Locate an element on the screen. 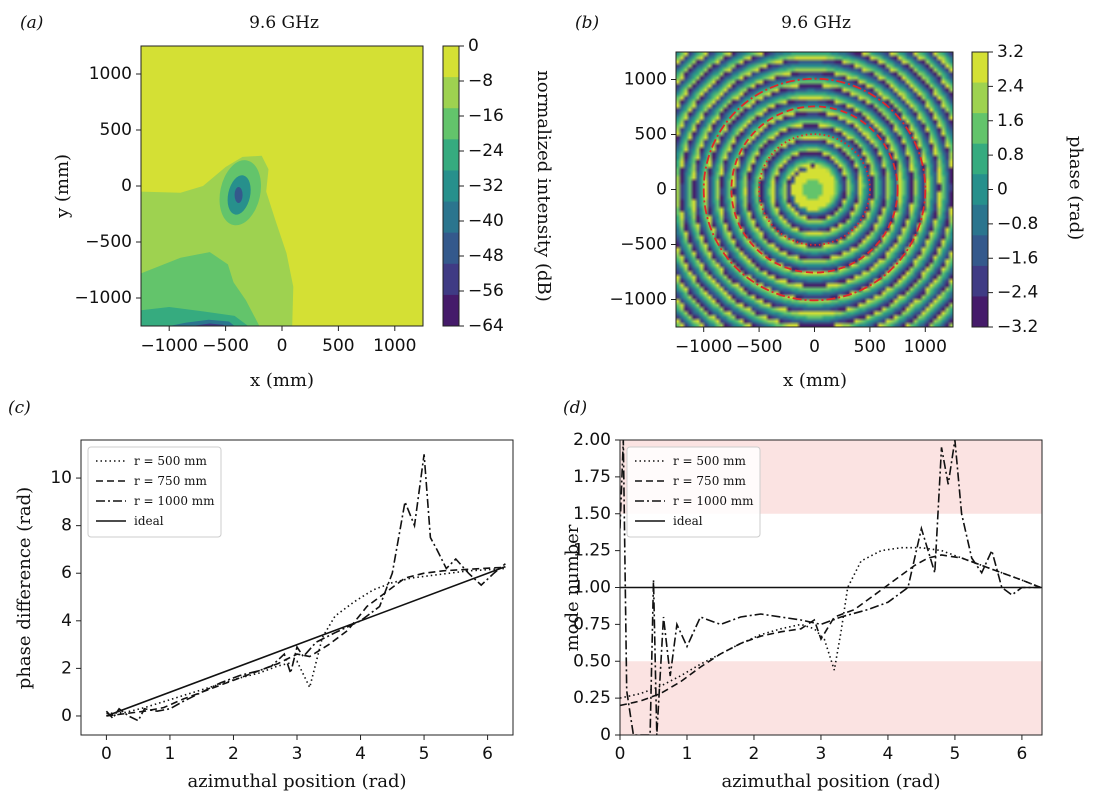 This screenshot has width=1097, height=791. panel-c-x-ticks: 0 1 2 3 4 5 6 is located at coordinates (297, 749).